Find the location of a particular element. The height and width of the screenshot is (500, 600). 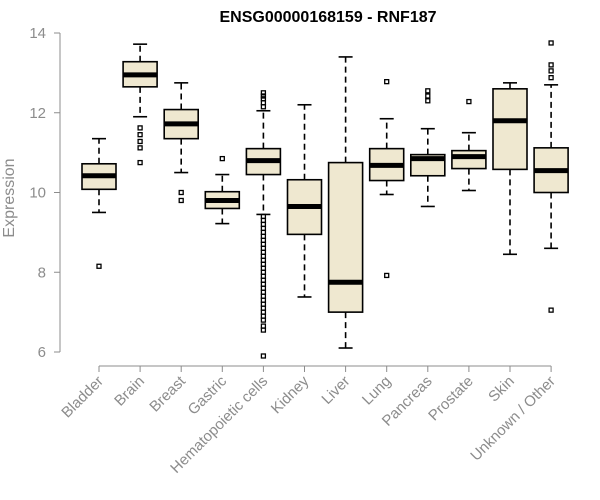

box-kidney is located at coordinates (304, 200).